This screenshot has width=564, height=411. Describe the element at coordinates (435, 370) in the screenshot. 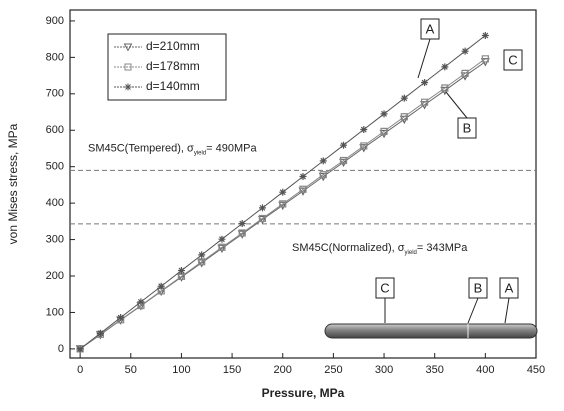

I see `x-tick-label: 350` at that location.